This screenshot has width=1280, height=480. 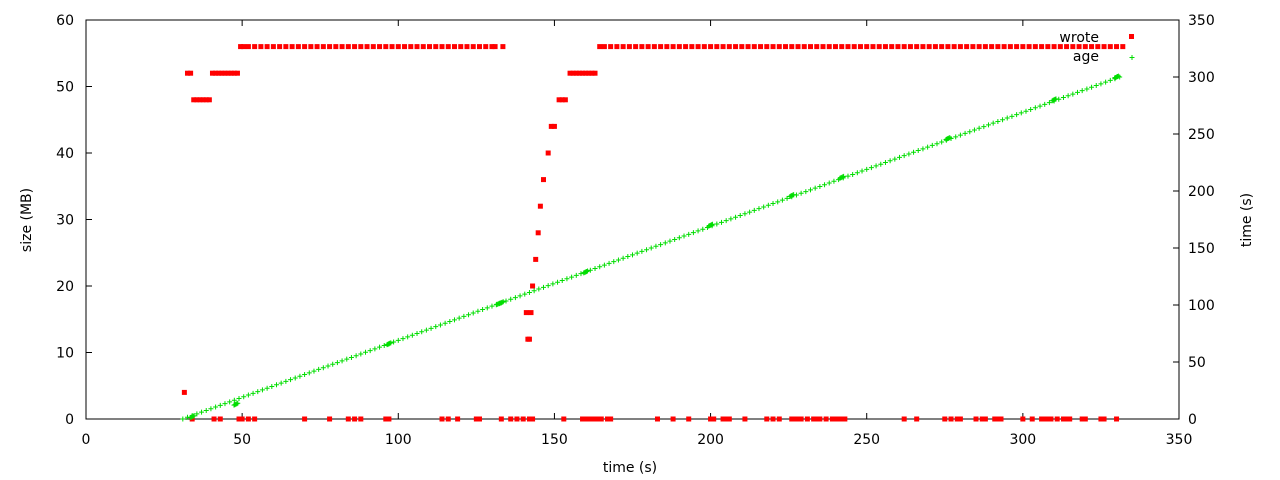 What do you see at coordinates (554, 440) in the screenshot?
I see `x-tick-label: 150` at bounding box center [554, 440].